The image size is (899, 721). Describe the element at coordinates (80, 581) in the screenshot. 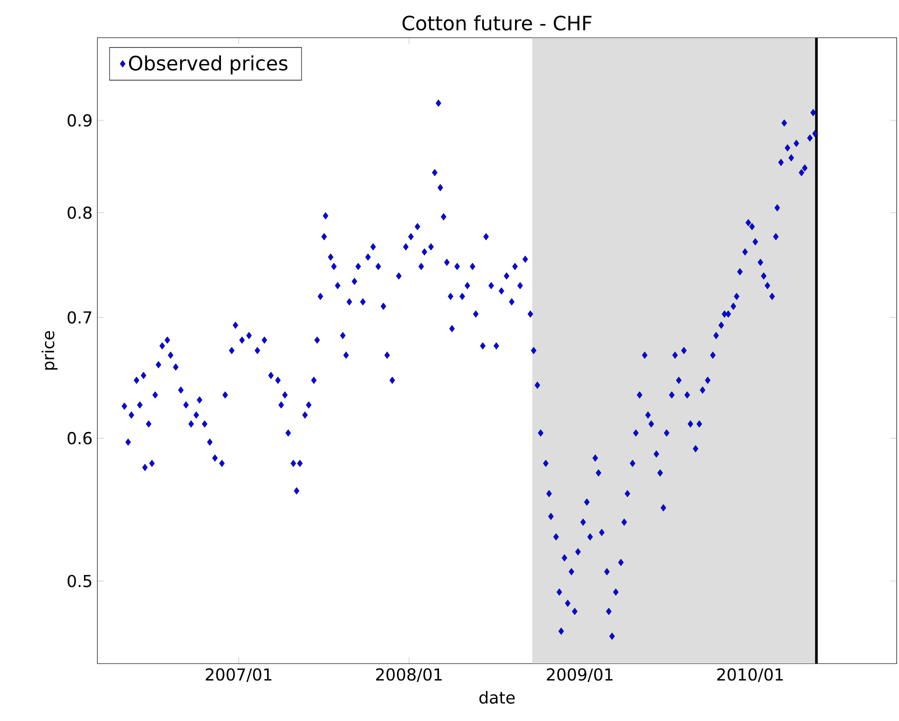

I see `y-tick-label: 0.5` at that location.